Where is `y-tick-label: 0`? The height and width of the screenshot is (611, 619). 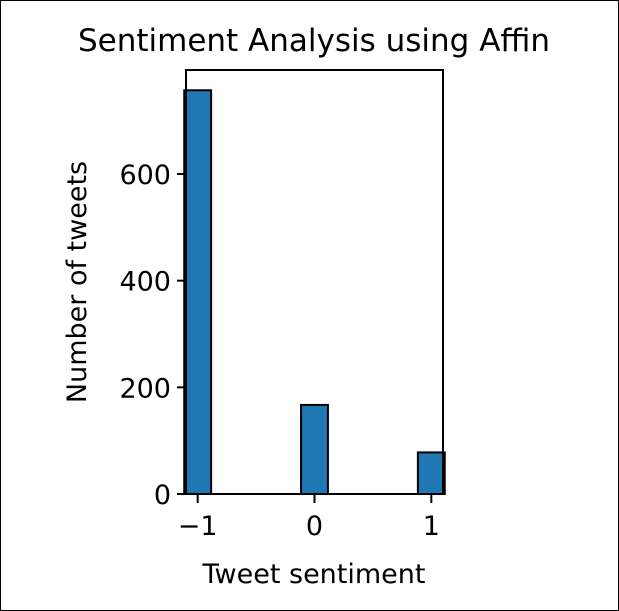 y-tick-label: 0 is located at coordinates (162, 495).